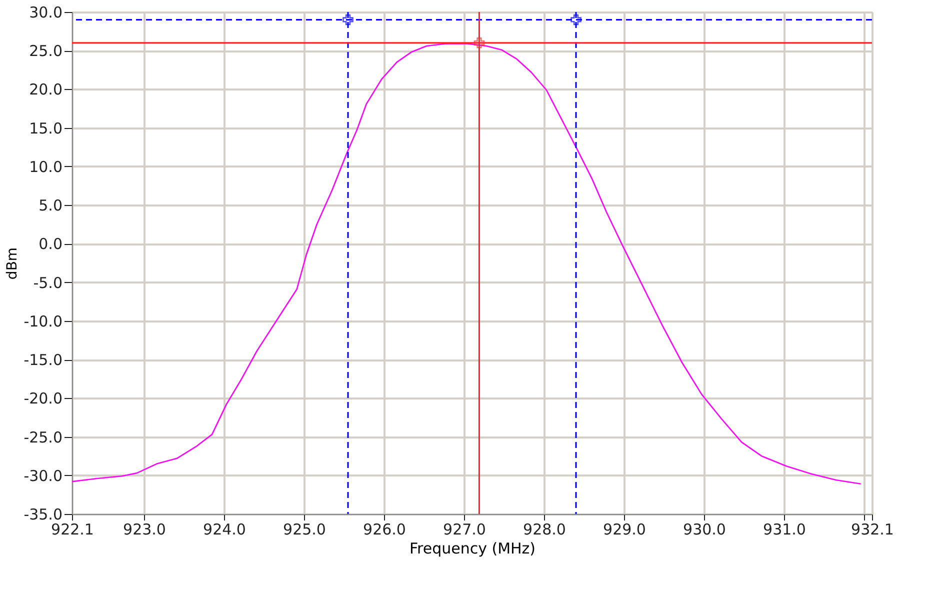 The width and height of the screenshot is (946, 589). I want to click on y-tick-label: 0.0, so click(50, 244).